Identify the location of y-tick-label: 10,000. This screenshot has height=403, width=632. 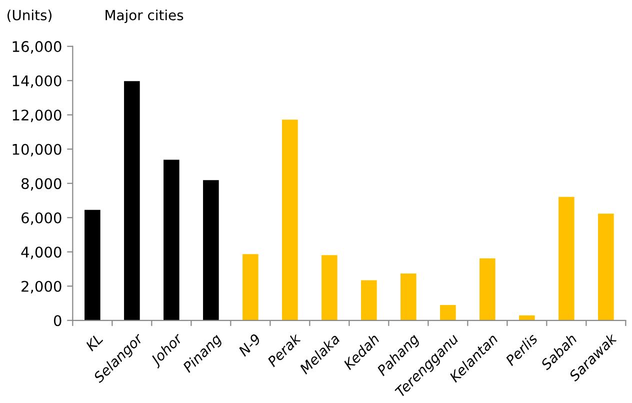
(37, 150).